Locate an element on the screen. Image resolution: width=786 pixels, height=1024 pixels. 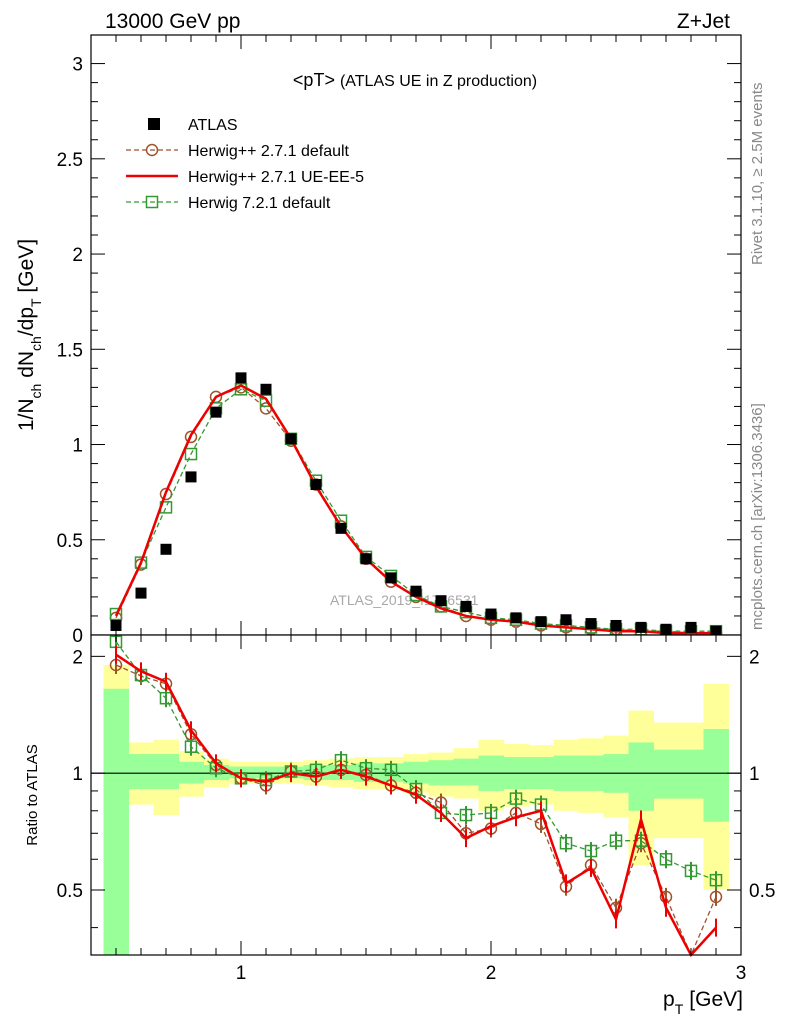
ratio-y-tick-label: 2 is located at coordinates (77, 657).